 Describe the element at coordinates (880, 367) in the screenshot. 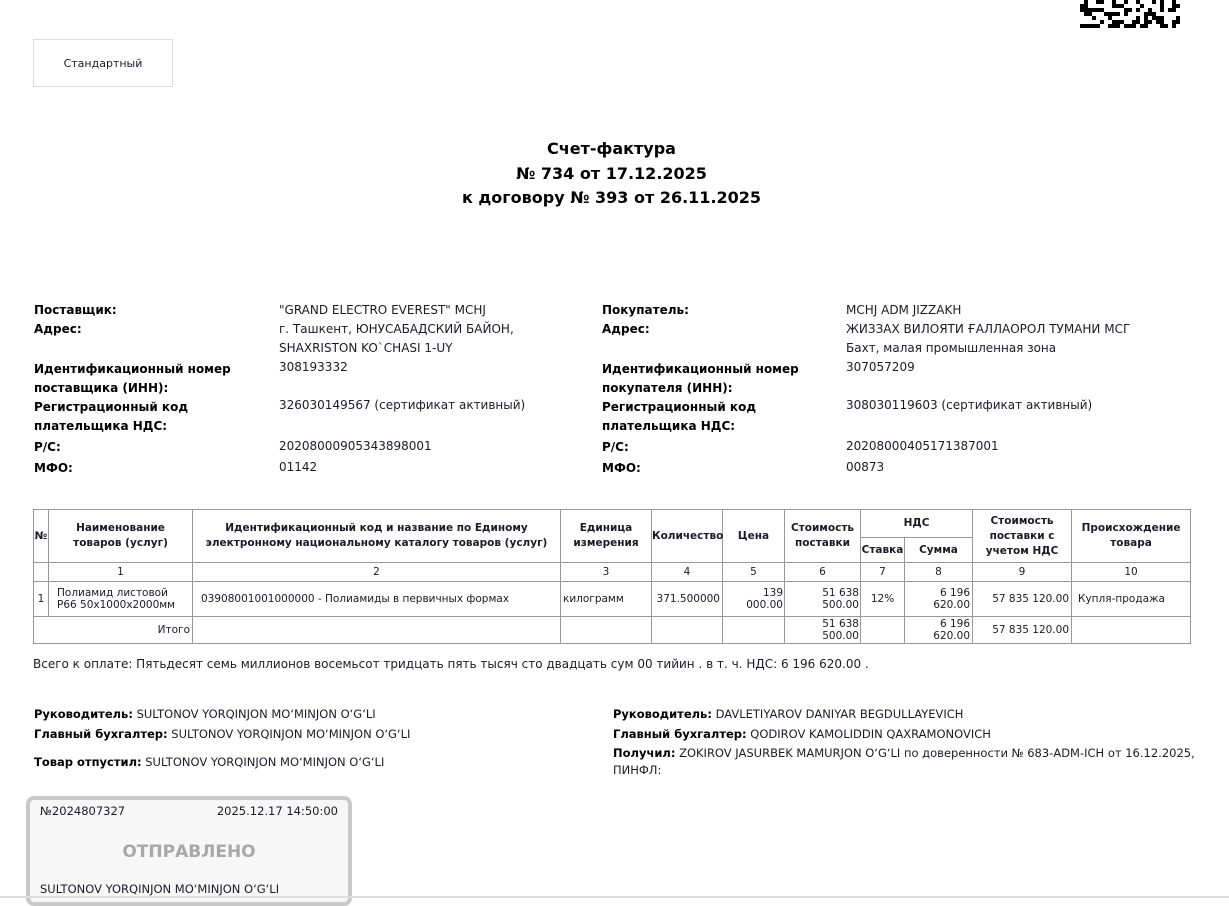

I see `buyer-inn: 307057209` at that location.